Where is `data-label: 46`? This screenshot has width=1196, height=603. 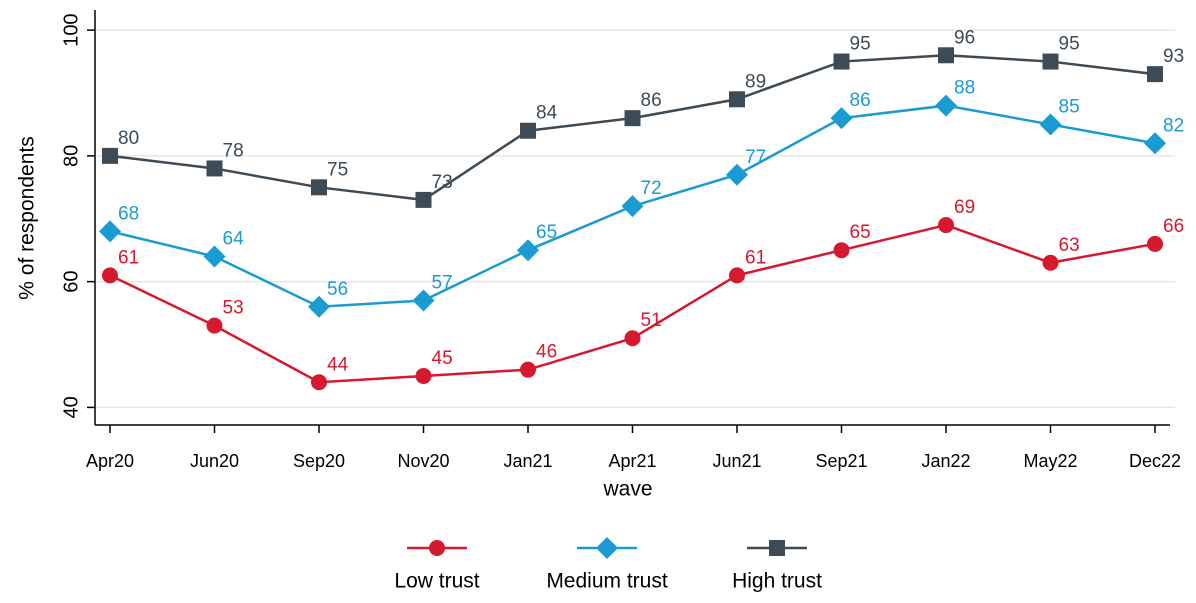 data-label: 46 is located at coordinates (546, 352).